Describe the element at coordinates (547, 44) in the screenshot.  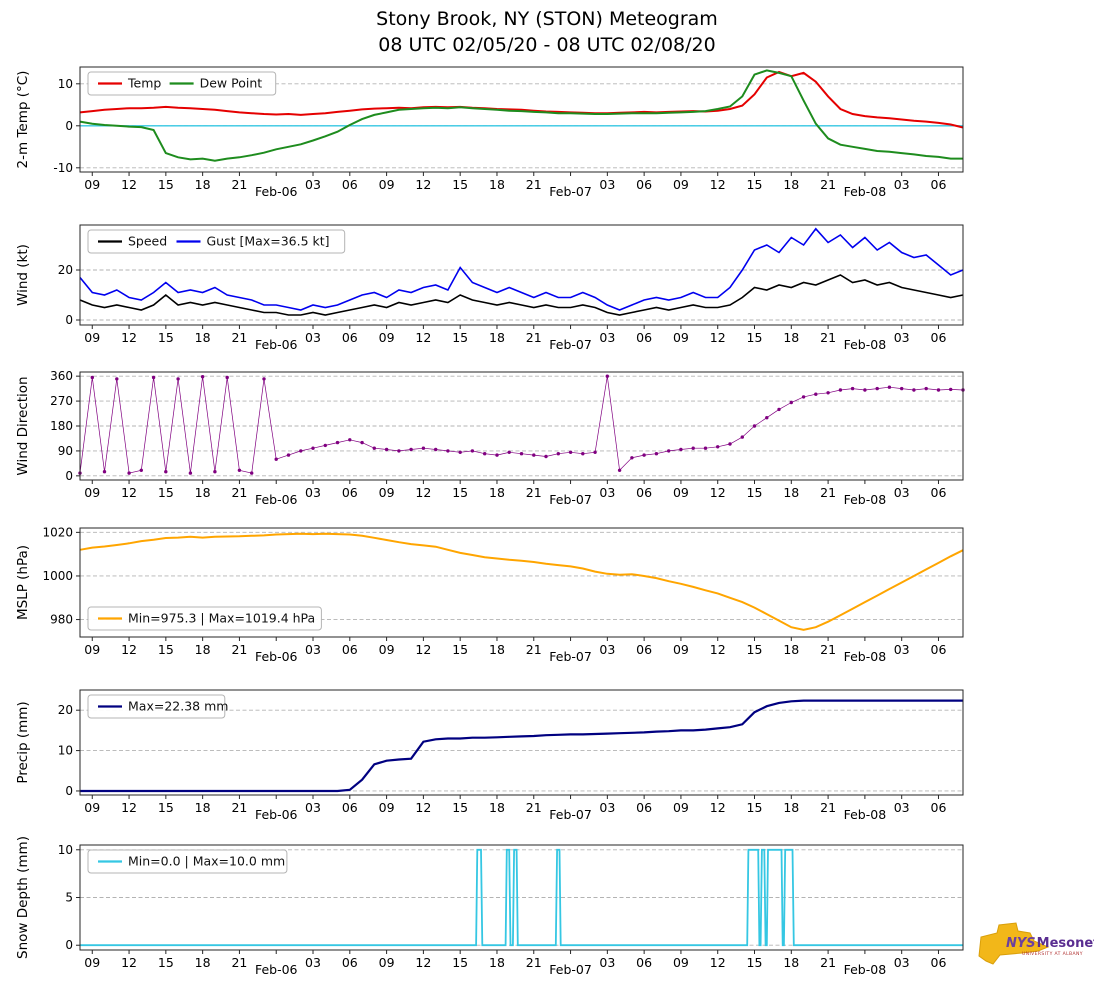
I see `chart-subtitle: 08 UTC 02/05/20 - 08 UTC 02/08/20` at that location.